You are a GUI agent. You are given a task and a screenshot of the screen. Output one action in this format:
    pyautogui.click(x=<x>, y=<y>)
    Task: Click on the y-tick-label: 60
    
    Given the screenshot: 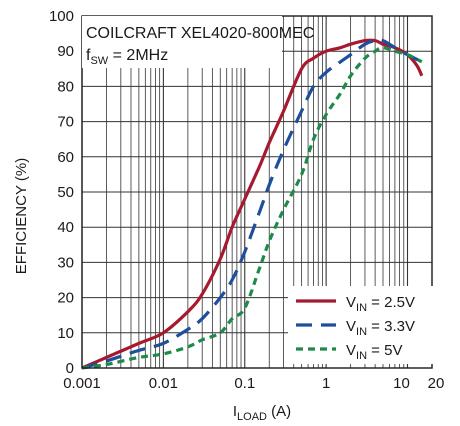 What is the action you would take?
    pyautogui.click(x=65, y=157)
    